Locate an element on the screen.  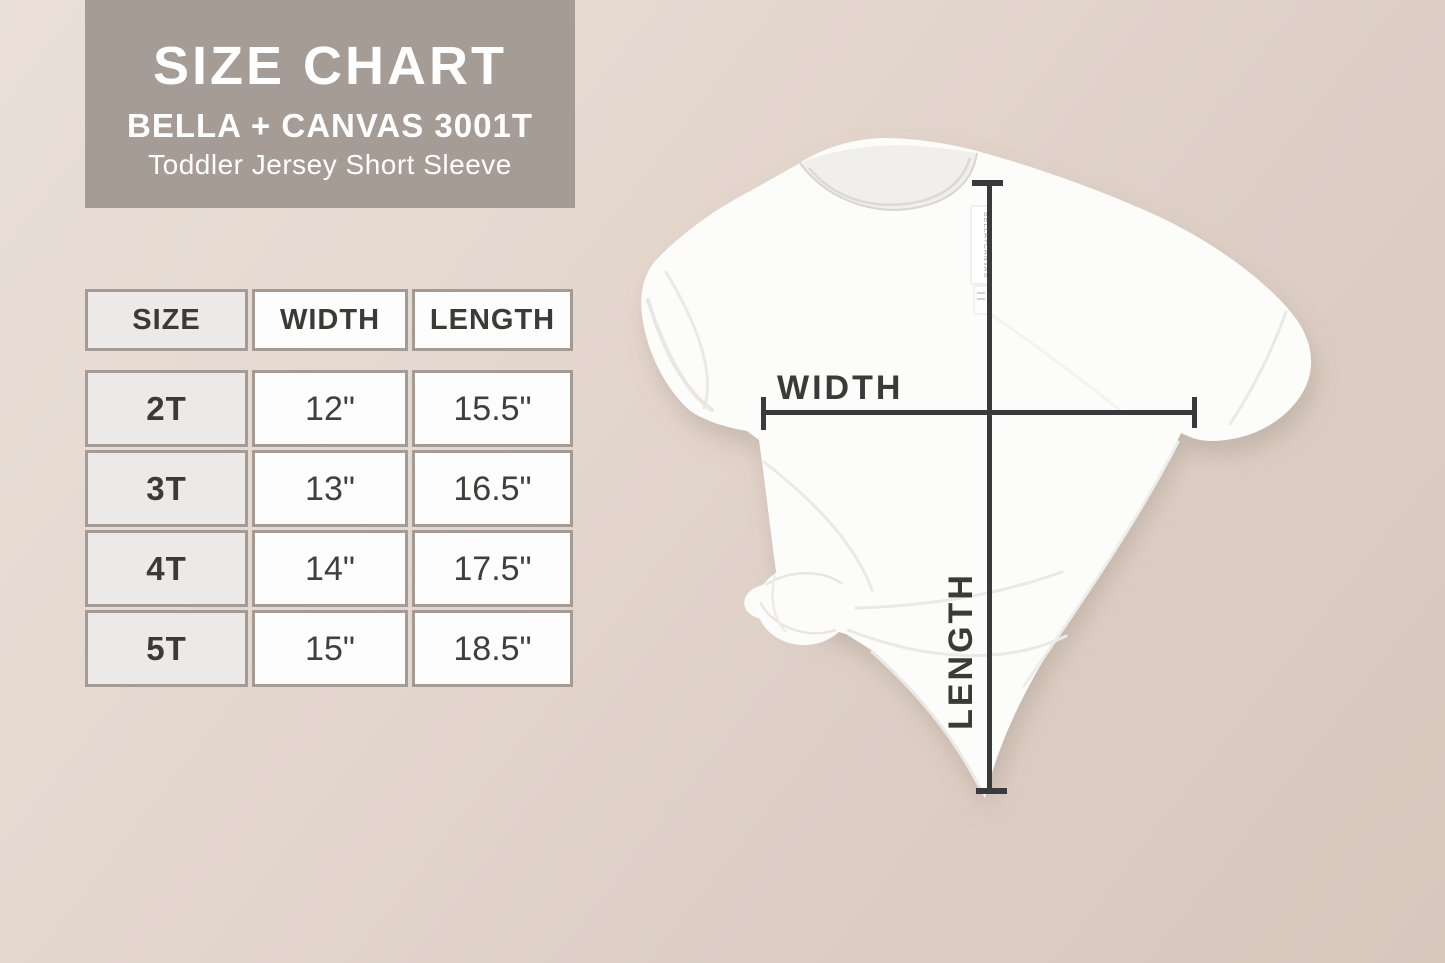
size-cell: 5T is located at coordinates (166, 648).